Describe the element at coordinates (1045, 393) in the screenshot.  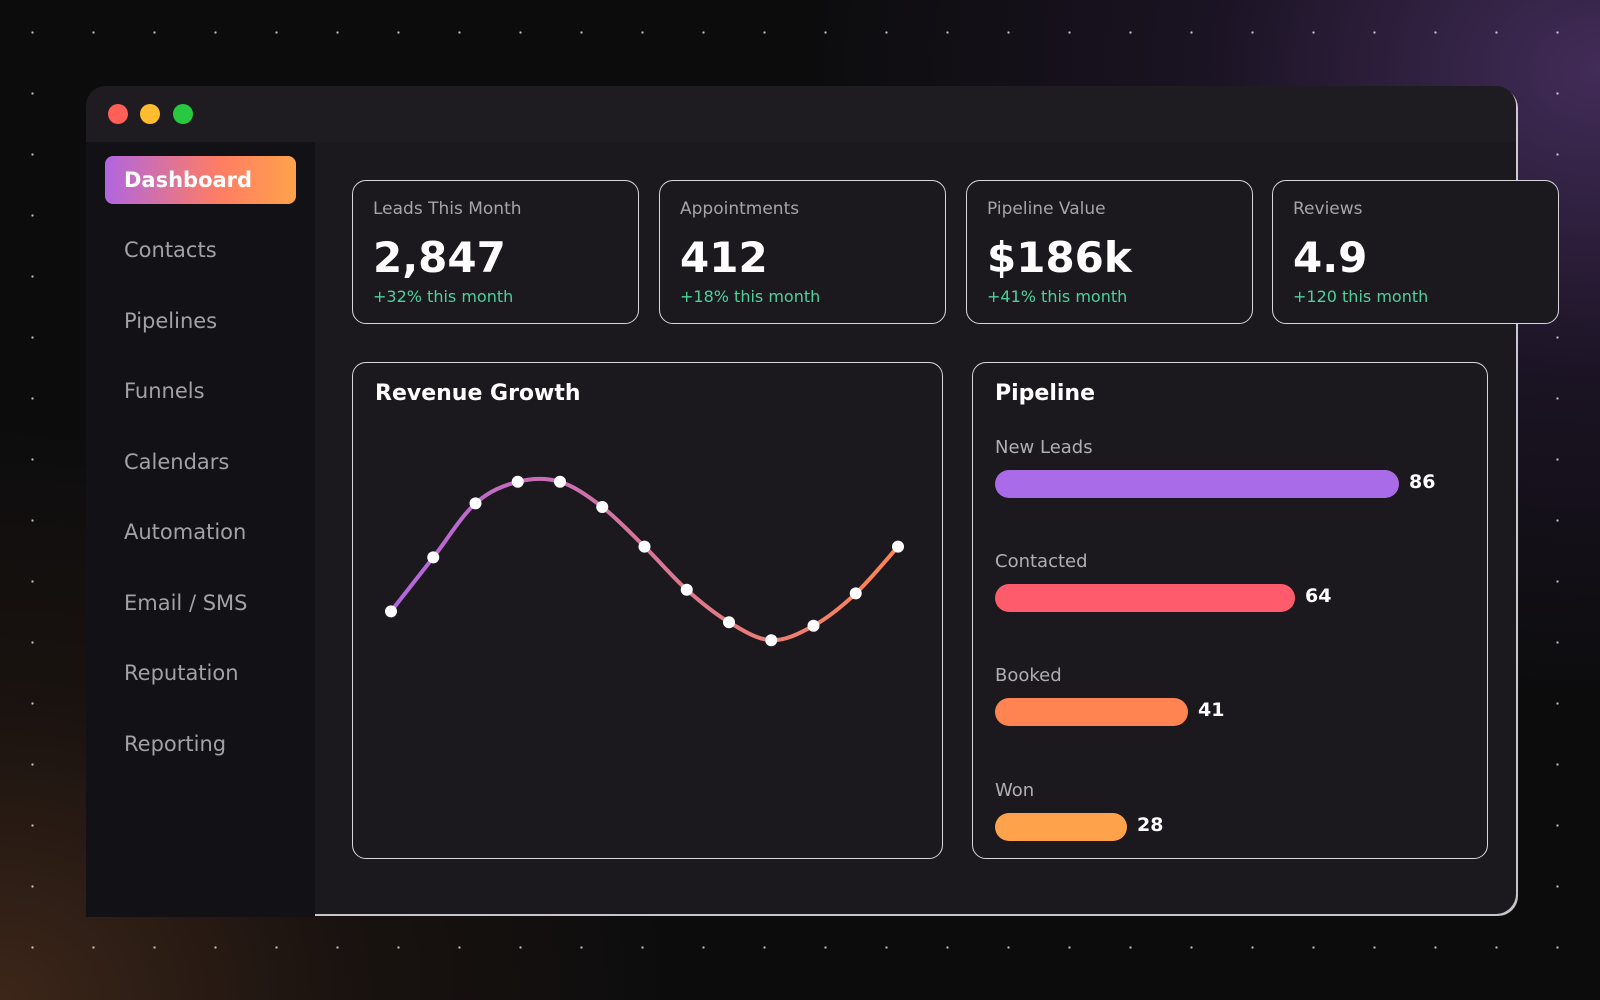
I see `panel-title: Pipeline` at that location.